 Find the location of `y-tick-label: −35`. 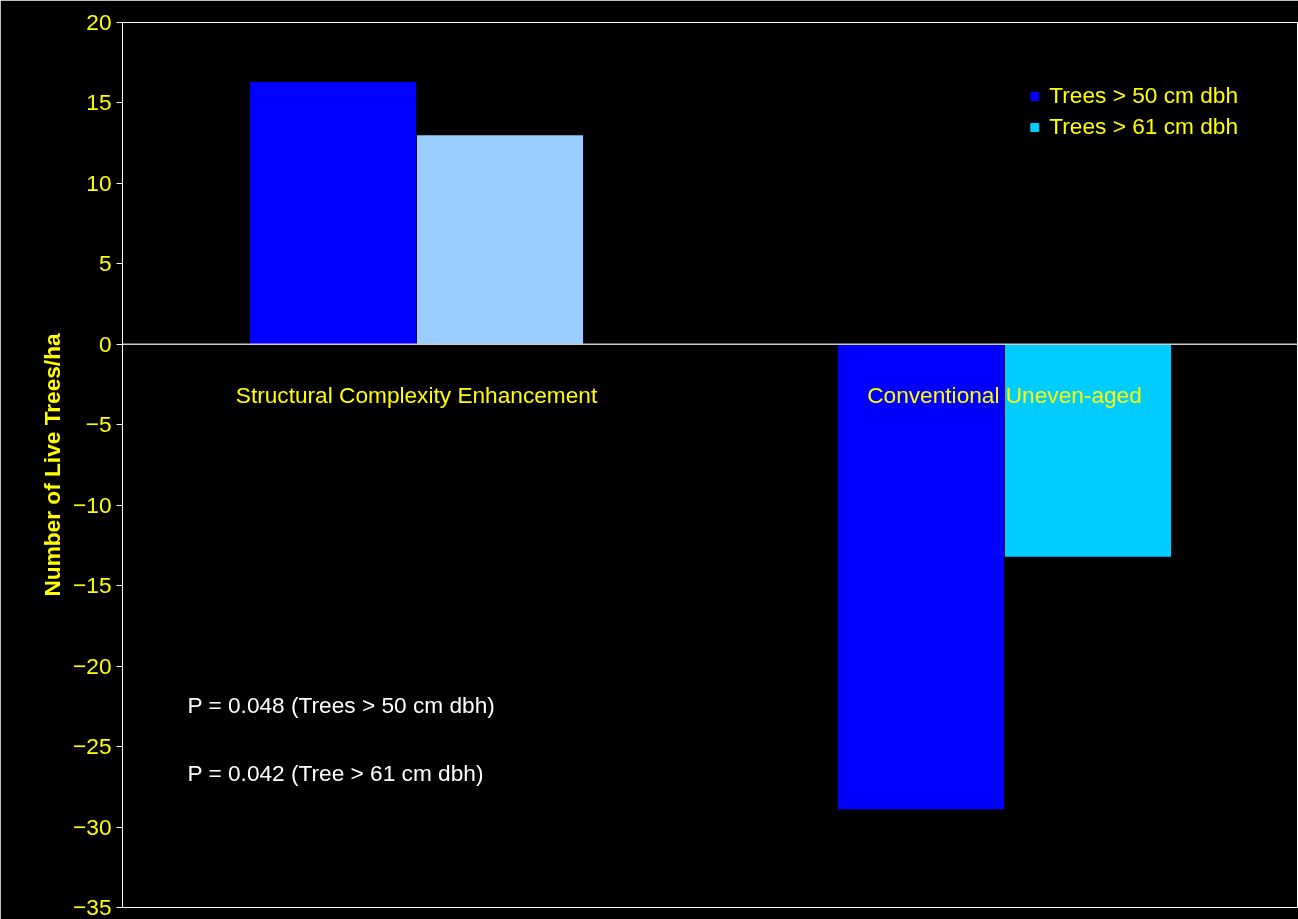

y-tick-label: −35 is located at coordinates (92, 906).